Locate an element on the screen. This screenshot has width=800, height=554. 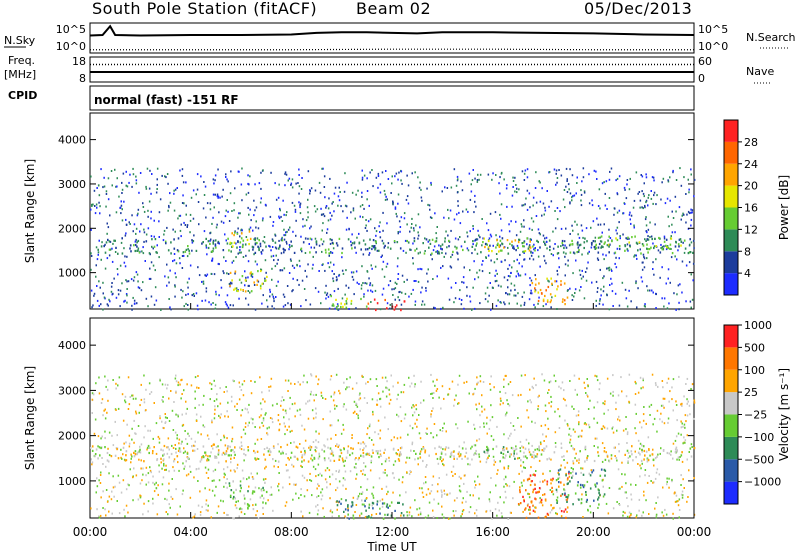
velocity-colorbar-seg is located at coordinates (731, 470).